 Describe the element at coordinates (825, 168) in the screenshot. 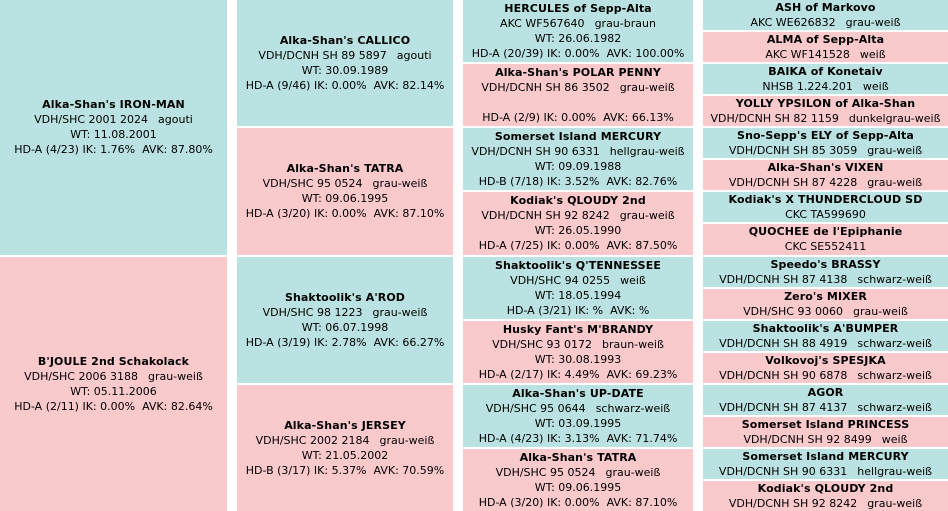

I see `dog-name: Alka-Shan's VIXEN` at that location.